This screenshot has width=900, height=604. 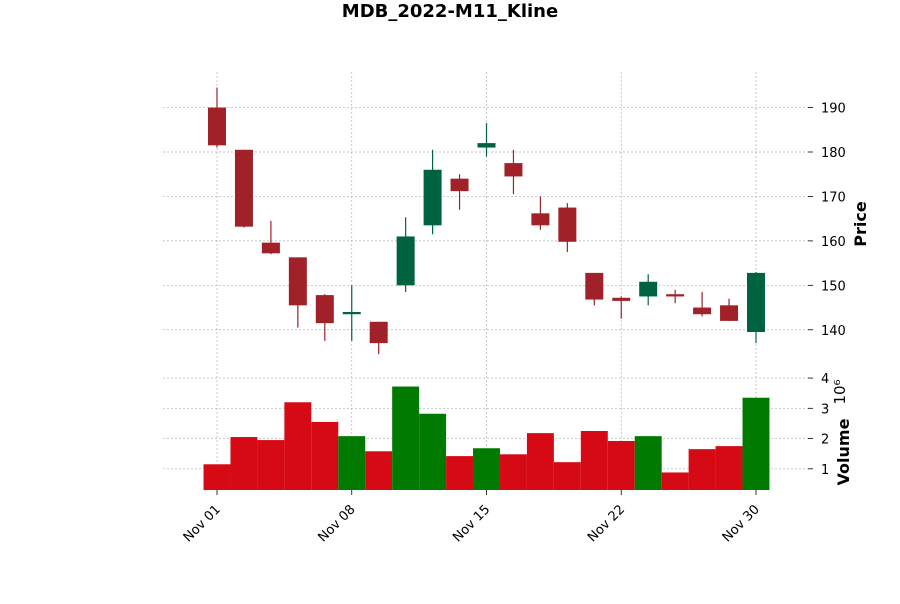 What do you see at coordinates (818, 425) in the screenshot?
I see `volume-axis: 1 2 3 4` at bounding box center [818, 425].